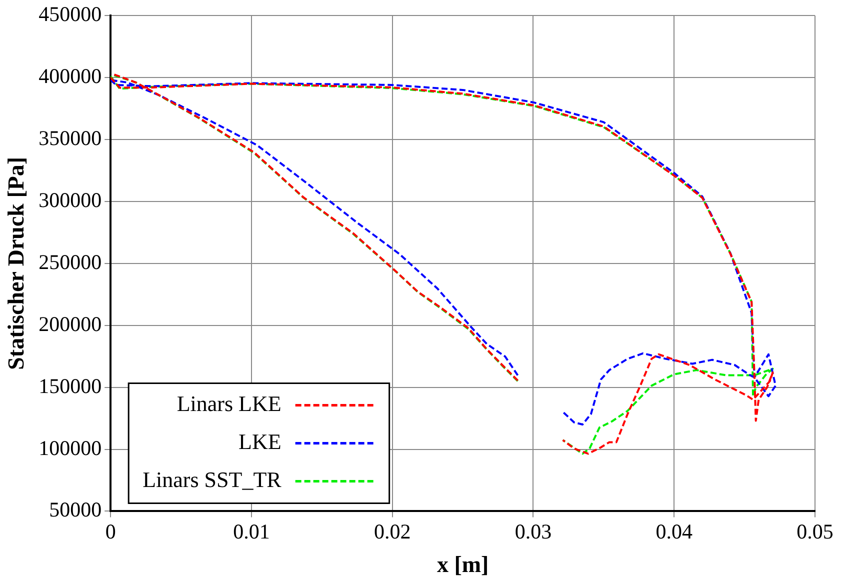  I want to click on y-tick-label: 400000, so click(70, 76).